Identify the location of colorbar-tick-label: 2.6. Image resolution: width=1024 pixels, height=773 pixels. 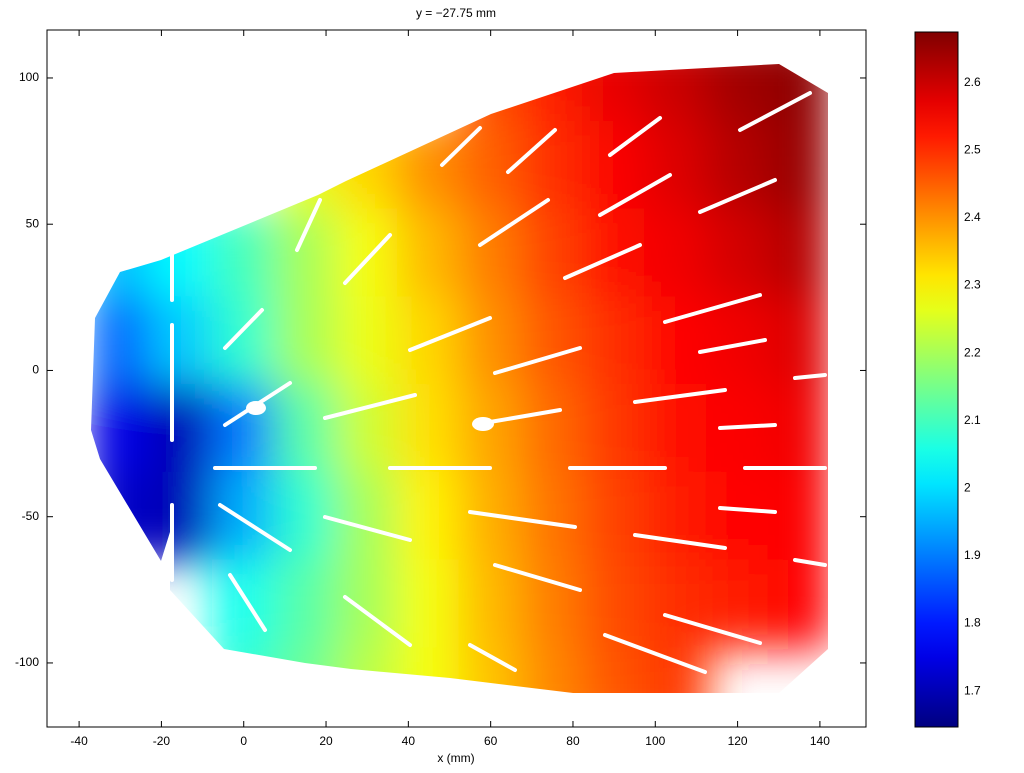
(972, 82).